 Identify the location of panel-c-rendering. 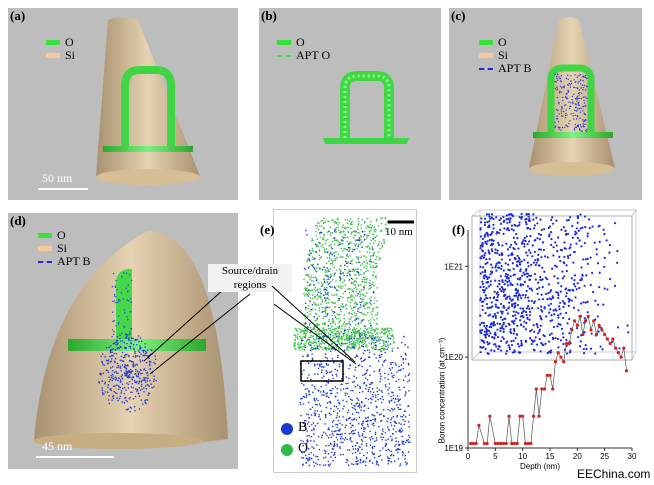
(572, 96).